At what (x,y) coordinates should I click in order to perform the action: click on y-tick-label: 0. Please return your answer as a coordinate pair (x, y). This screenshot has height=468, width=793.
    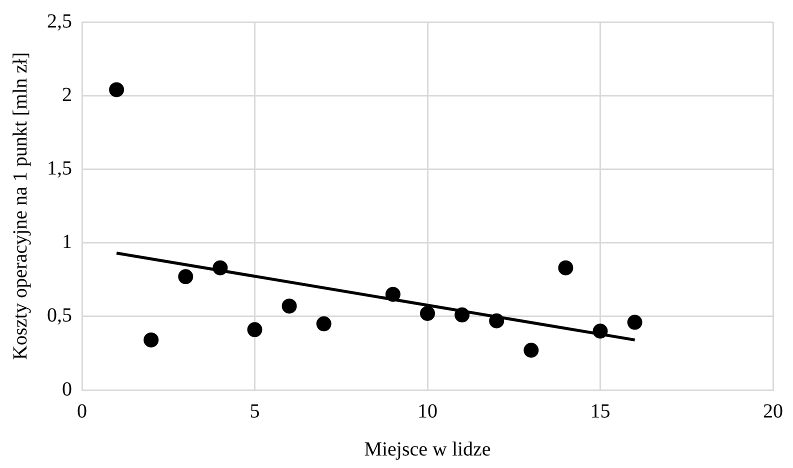
    Looking at the image, I should click on (67, 389).